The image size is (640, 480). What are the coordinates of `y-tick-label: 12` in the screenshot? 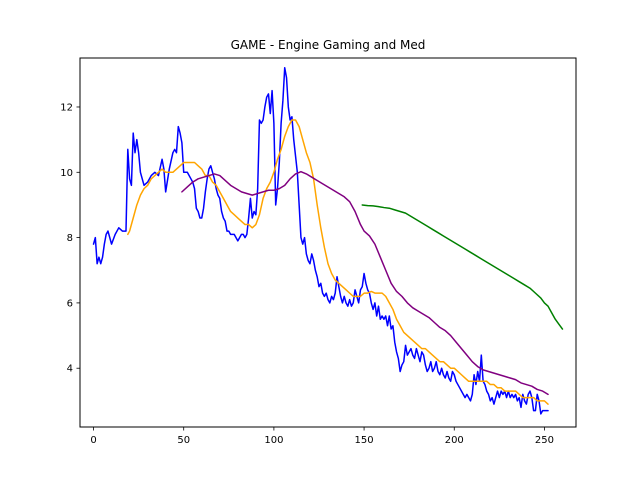 It's located at (66, 107).